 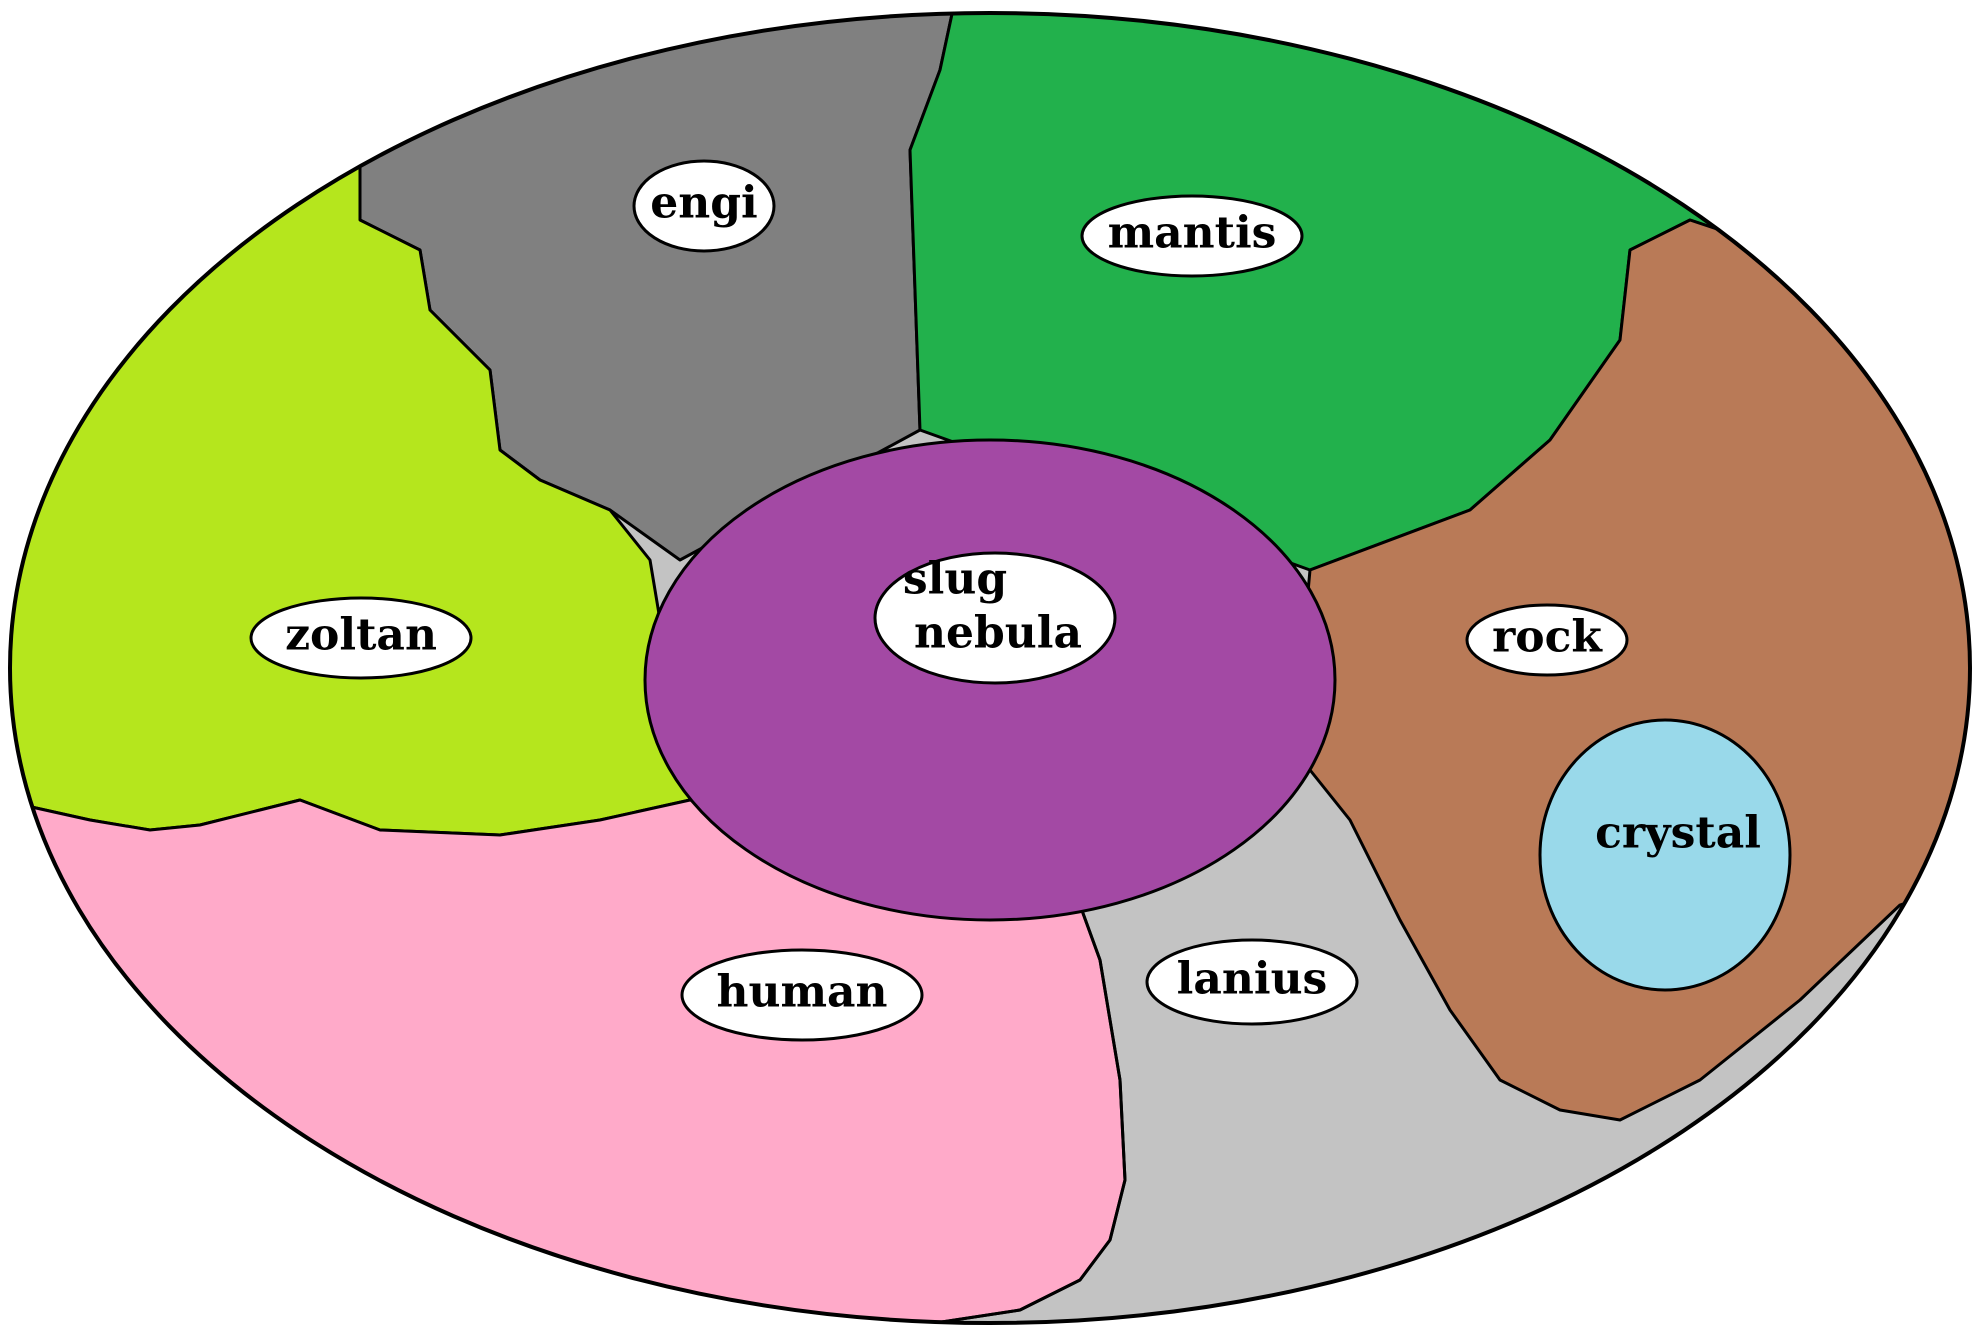 I want to click on label-engi-text: engi, so click(x=703, y=203).